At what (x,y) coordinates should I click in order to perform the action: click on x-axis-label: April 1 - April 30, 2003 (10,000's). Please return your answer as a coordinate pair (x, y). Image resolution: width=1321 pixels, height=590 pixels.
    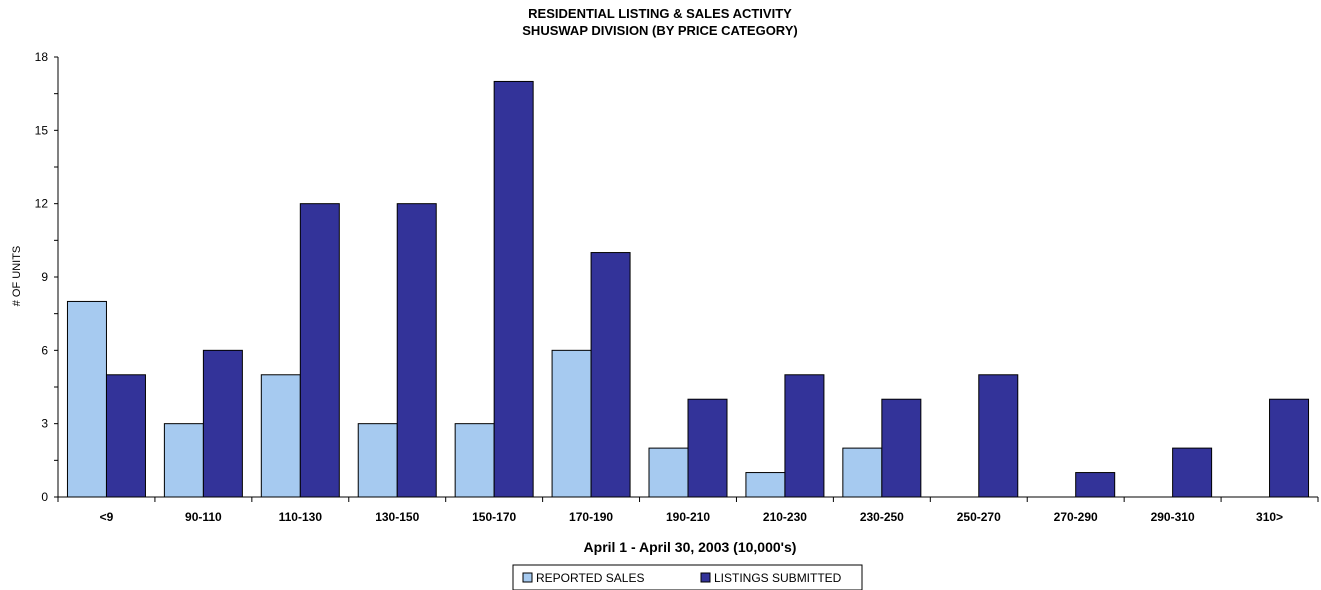
    Looking at the image, I should click on (690, 547).